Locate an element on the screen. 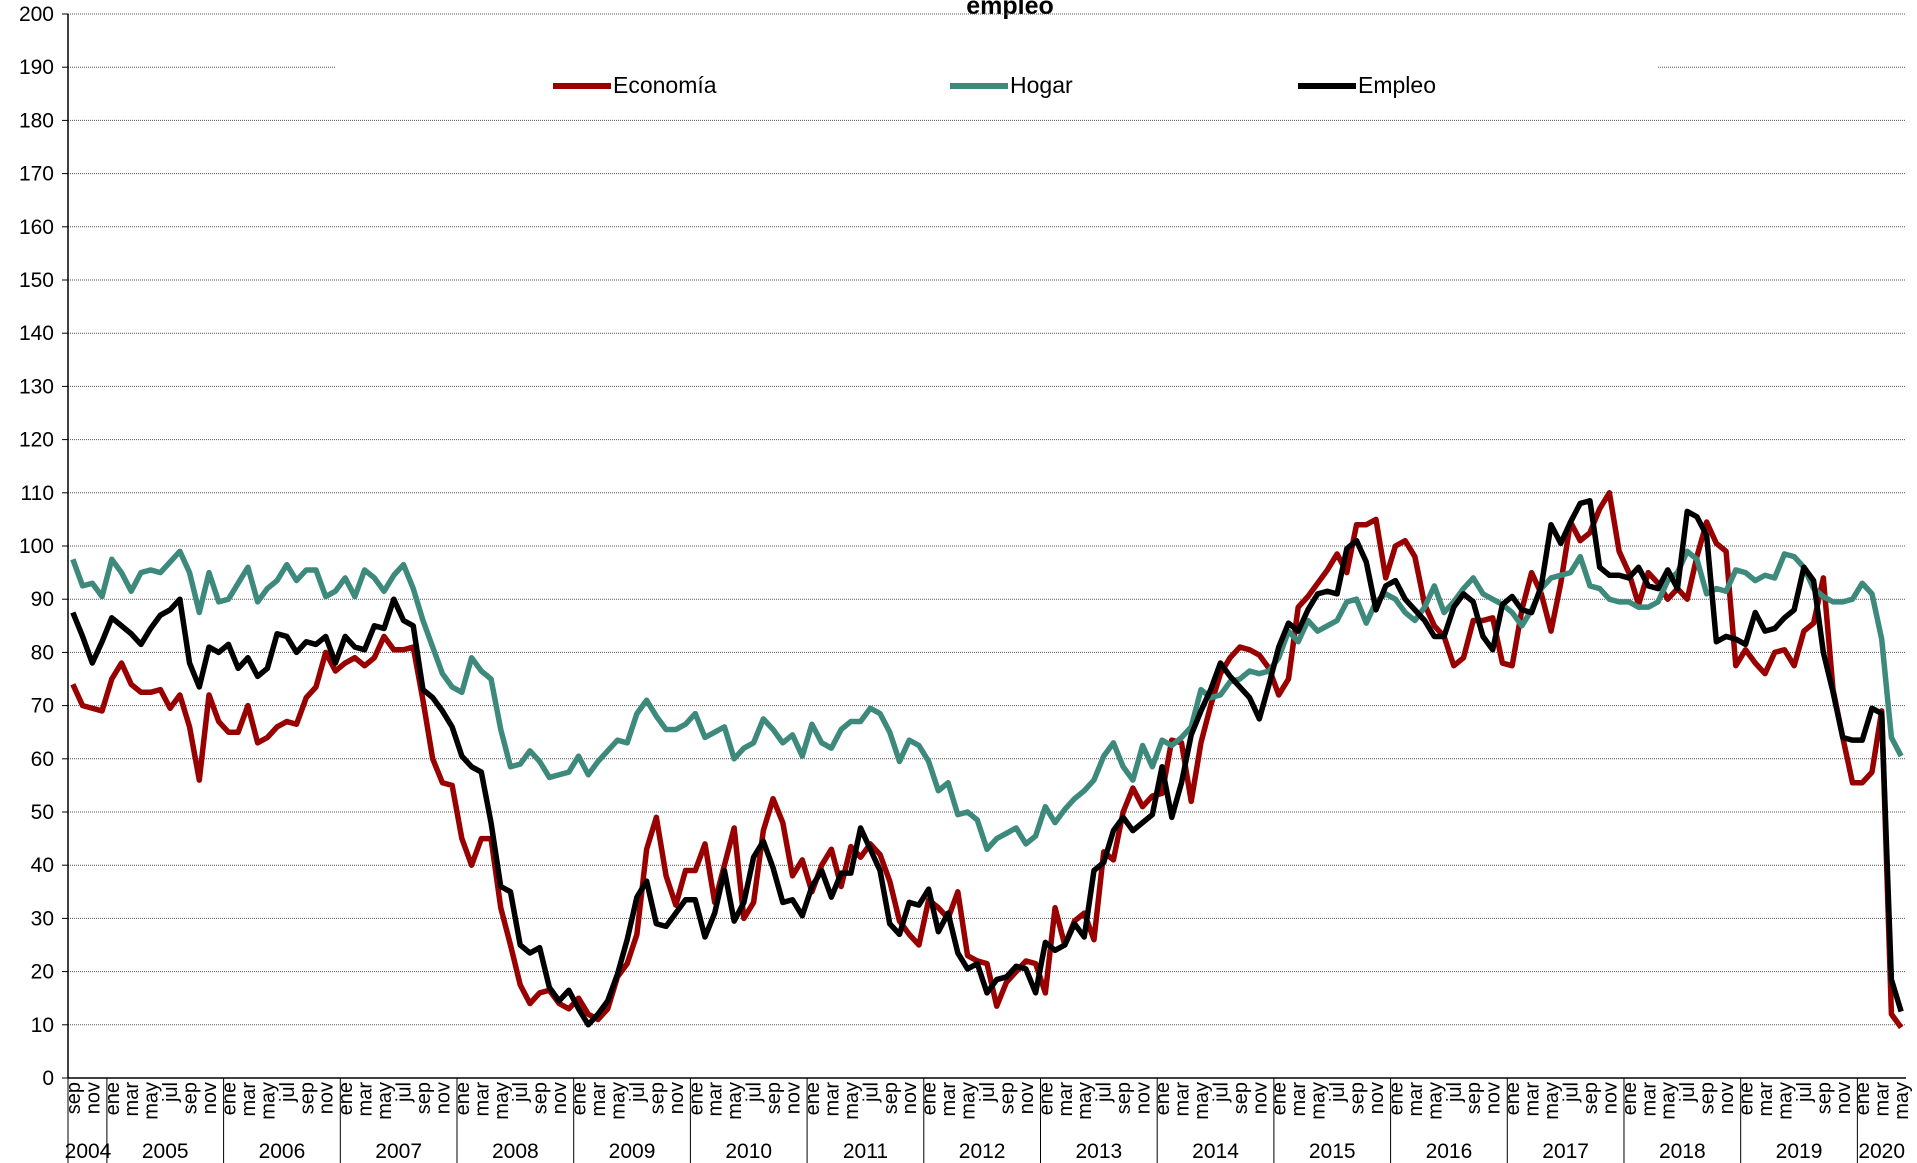 The height and width of the screenshot is (1163, 1917). y-tick-label: 190 is located at coordinates (36, 67).